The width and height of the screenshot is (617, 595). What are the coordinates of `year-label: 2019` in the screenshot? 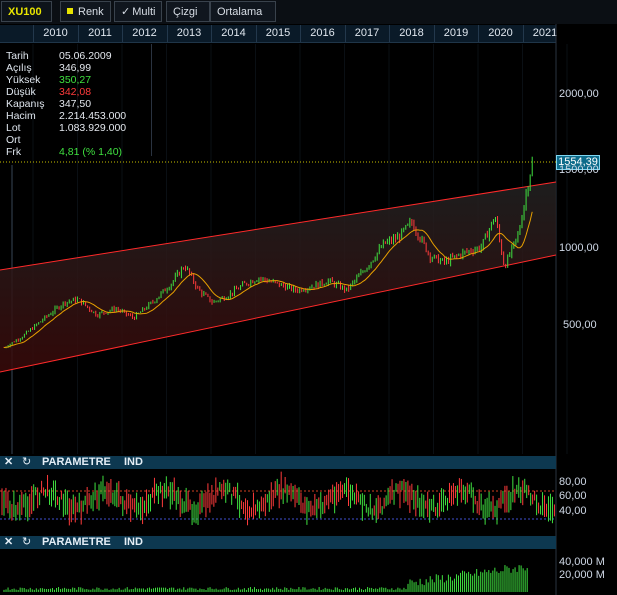 It's located at (455, 33).